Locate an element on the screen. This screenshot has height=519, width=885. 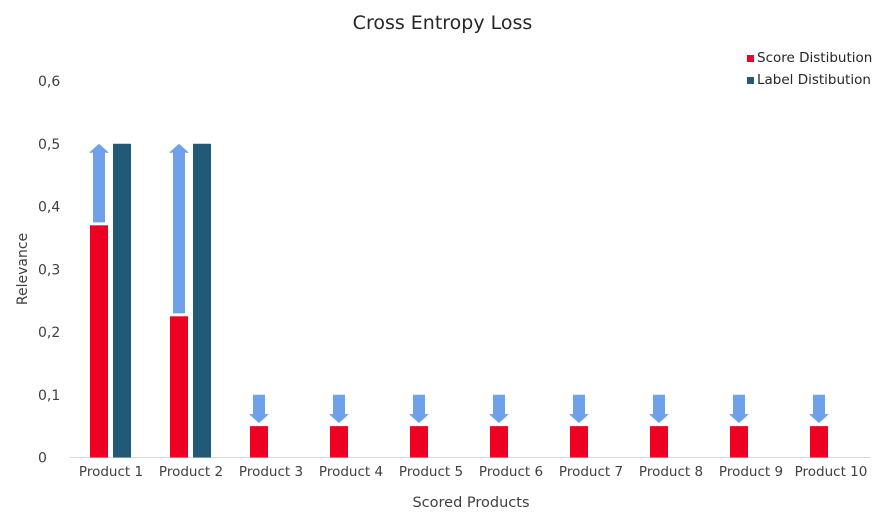
x-tick-label: Product 9 is located at coordinates (751, 472).